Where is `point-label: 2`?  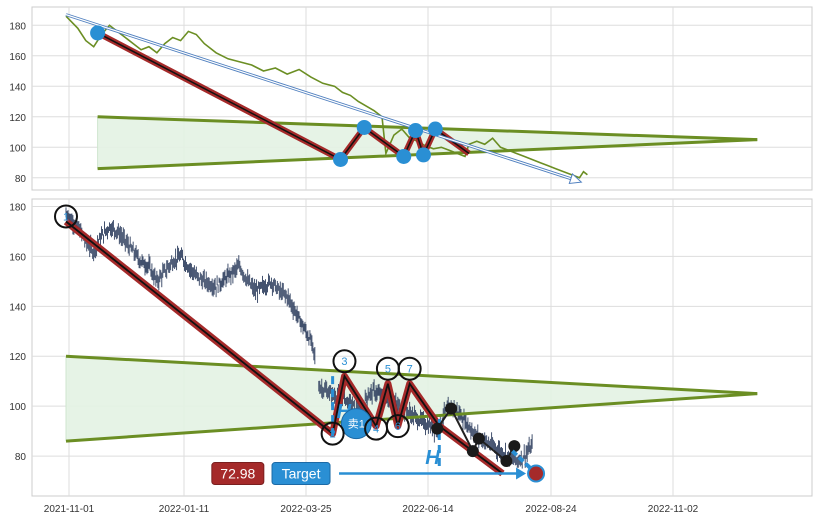
point-label: 2 is located at coordinates (333, 435).